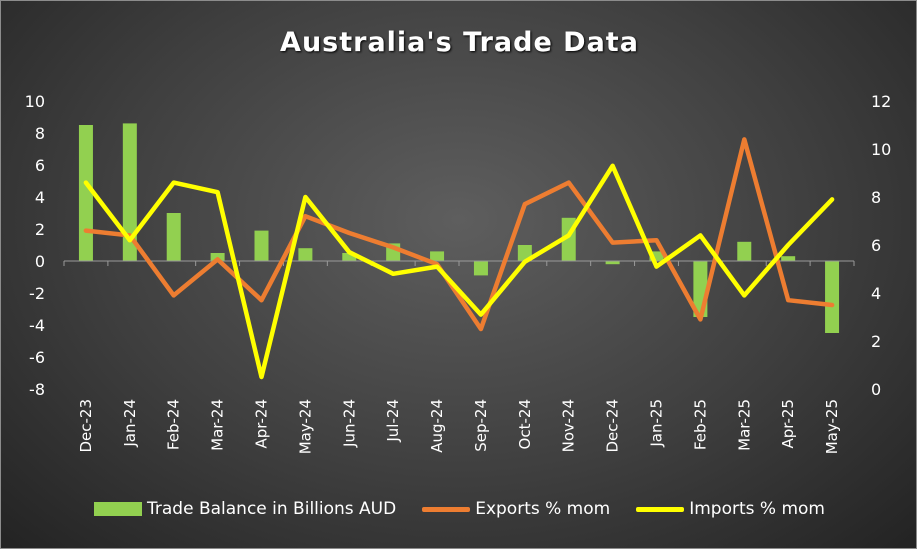 This screenshot has width=917, height=549. What do you see at coordinates (657, 423) in the screenshot?
I see `x-tick-label: Jan-25` at bounding box center [657, 423].